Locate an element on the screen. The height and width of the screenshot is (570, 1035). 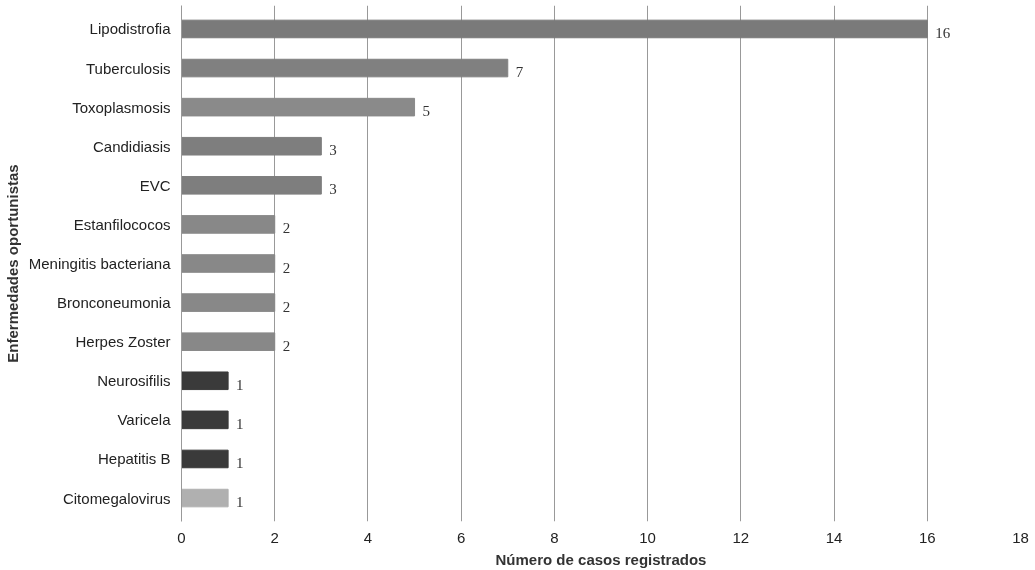
x-tick-label: 10 is located at coordinates (647, 537).